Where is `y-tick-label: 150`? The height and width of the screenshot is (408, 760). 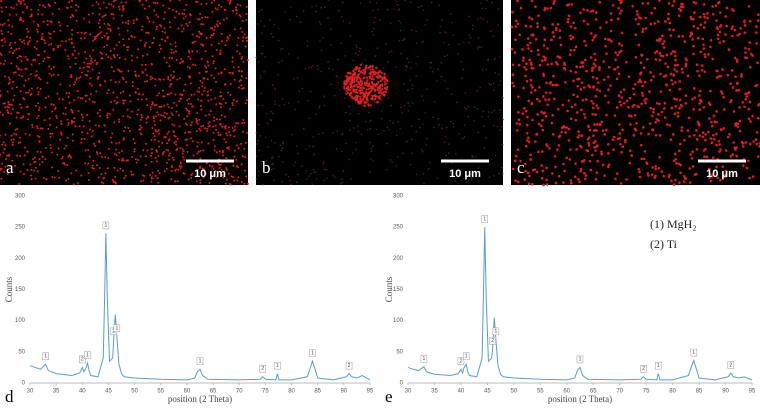 y-tick-label: 150 is located at coordinates (398, 290).